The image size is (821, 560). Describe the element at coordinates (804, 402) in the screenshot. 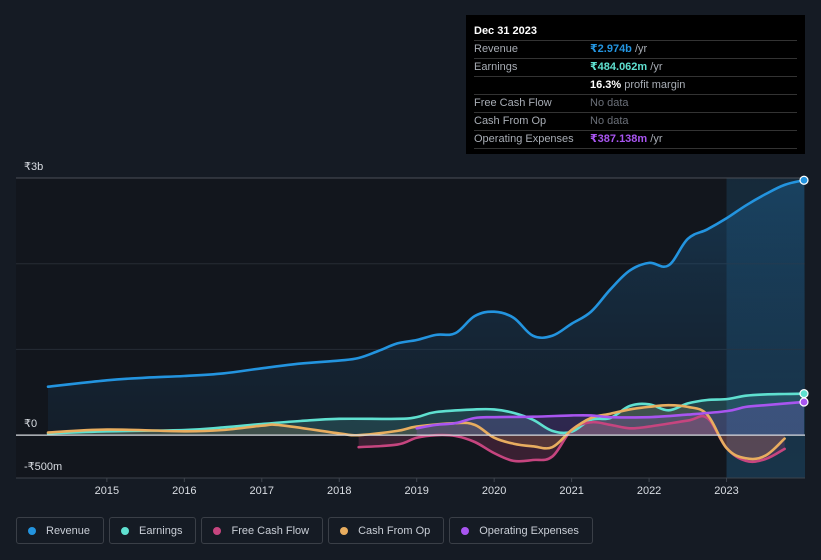

I see `operating-expenses-end-marker` at that location.